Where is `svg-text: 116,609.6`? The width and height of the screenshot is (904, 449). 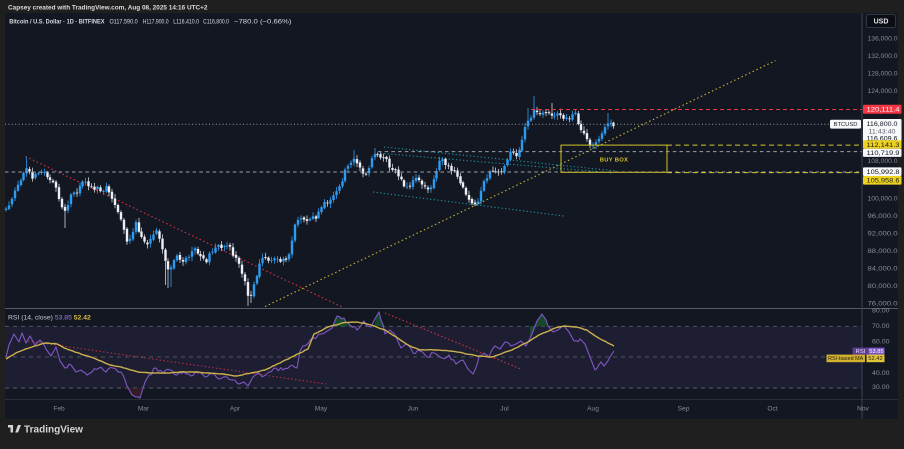
svg-text: 116,609.6 is located at coordinates (882, 139).